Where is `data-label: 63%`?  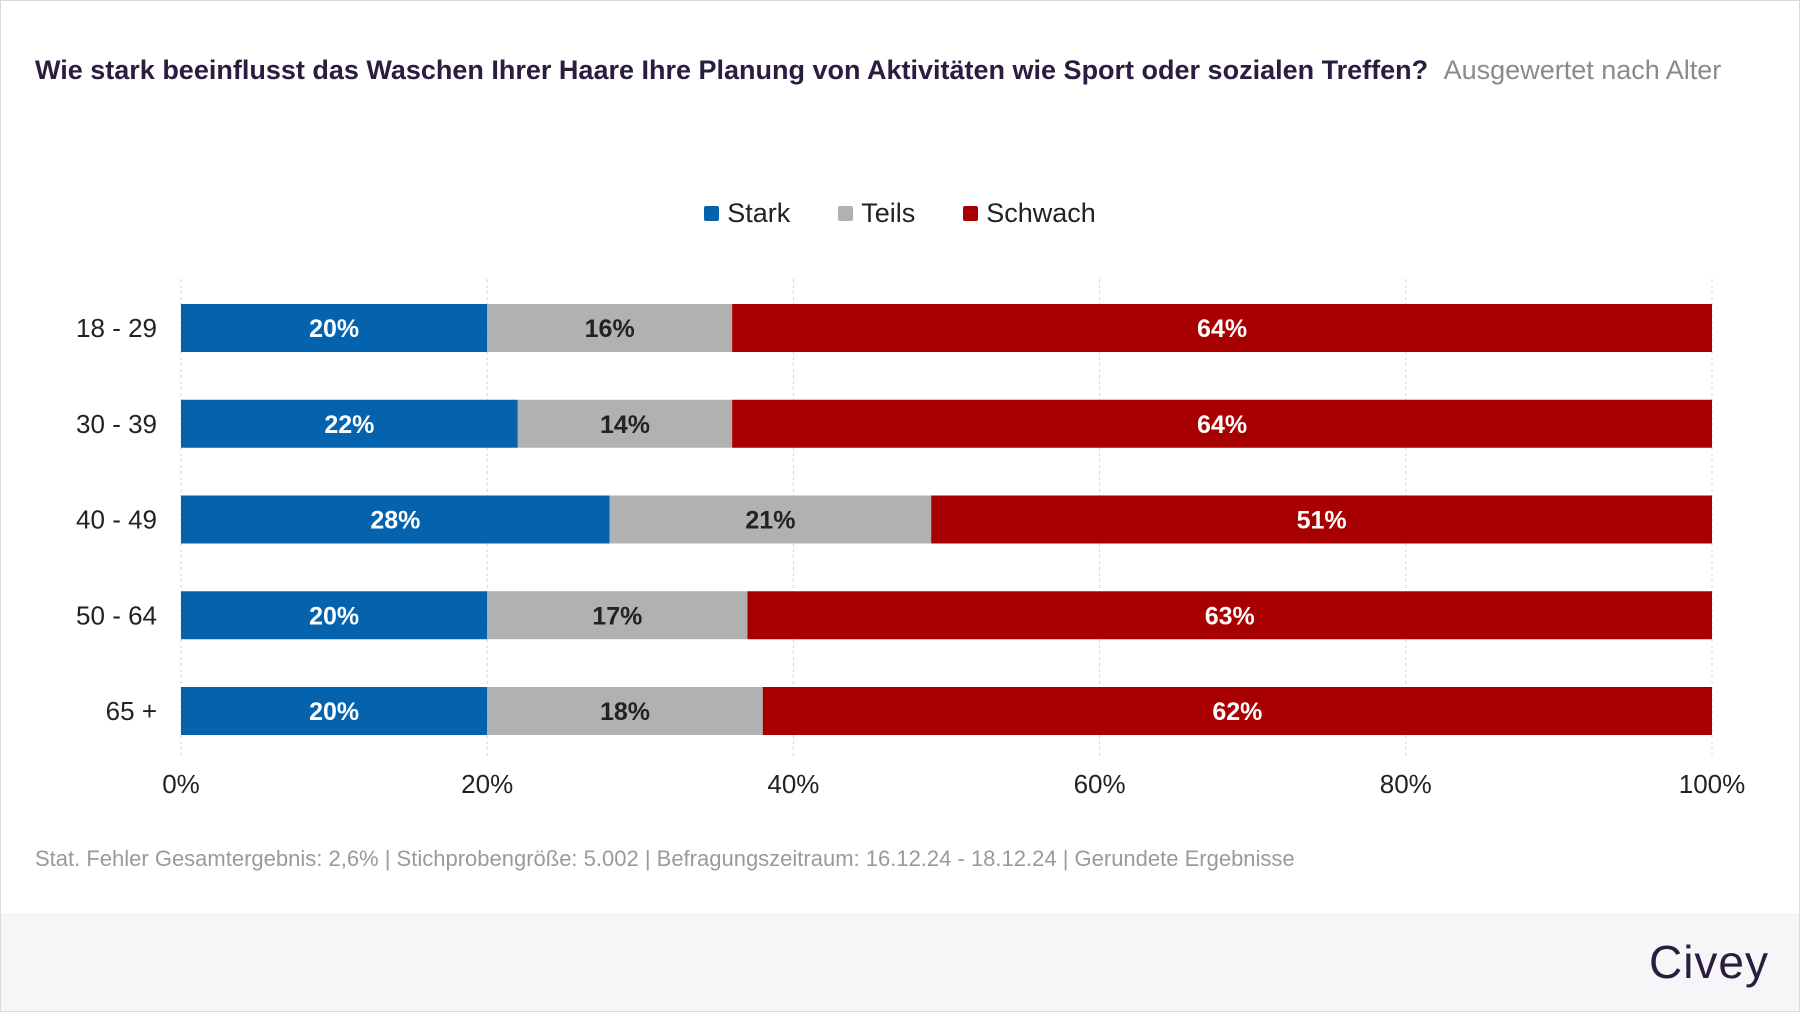
data-label: 63% is located at coordinates (1230, 616).